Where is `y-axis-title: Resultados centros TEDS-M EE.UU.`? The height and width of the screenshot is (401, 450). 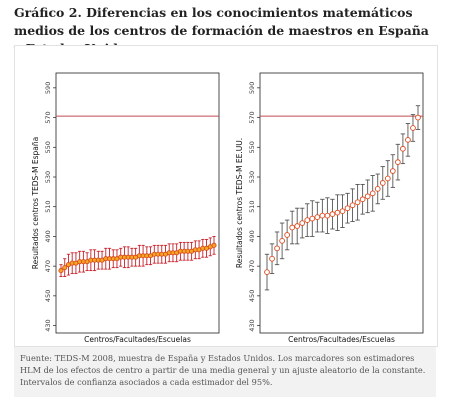 y-axis-title: Resultados centros TEDS-M EE.UU. is located at coordinates (239, 203).